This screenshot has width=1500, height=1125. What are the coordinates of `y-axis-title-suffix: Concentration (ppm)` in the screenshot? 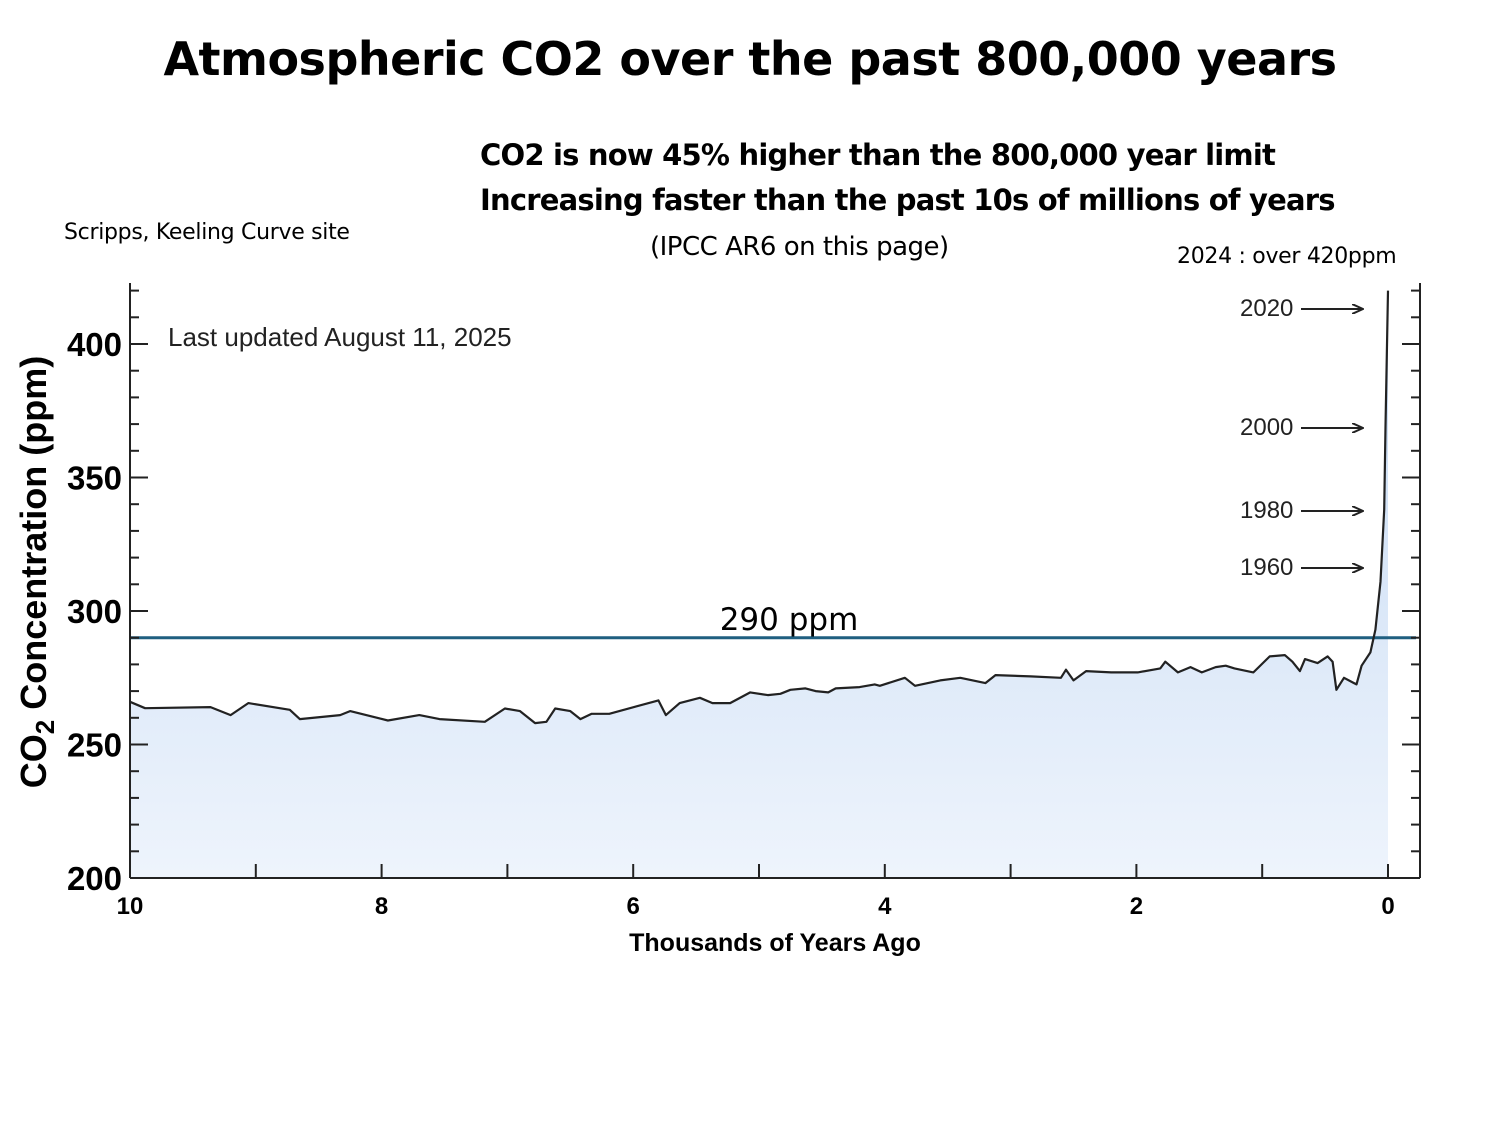 It's located at (33, 538).